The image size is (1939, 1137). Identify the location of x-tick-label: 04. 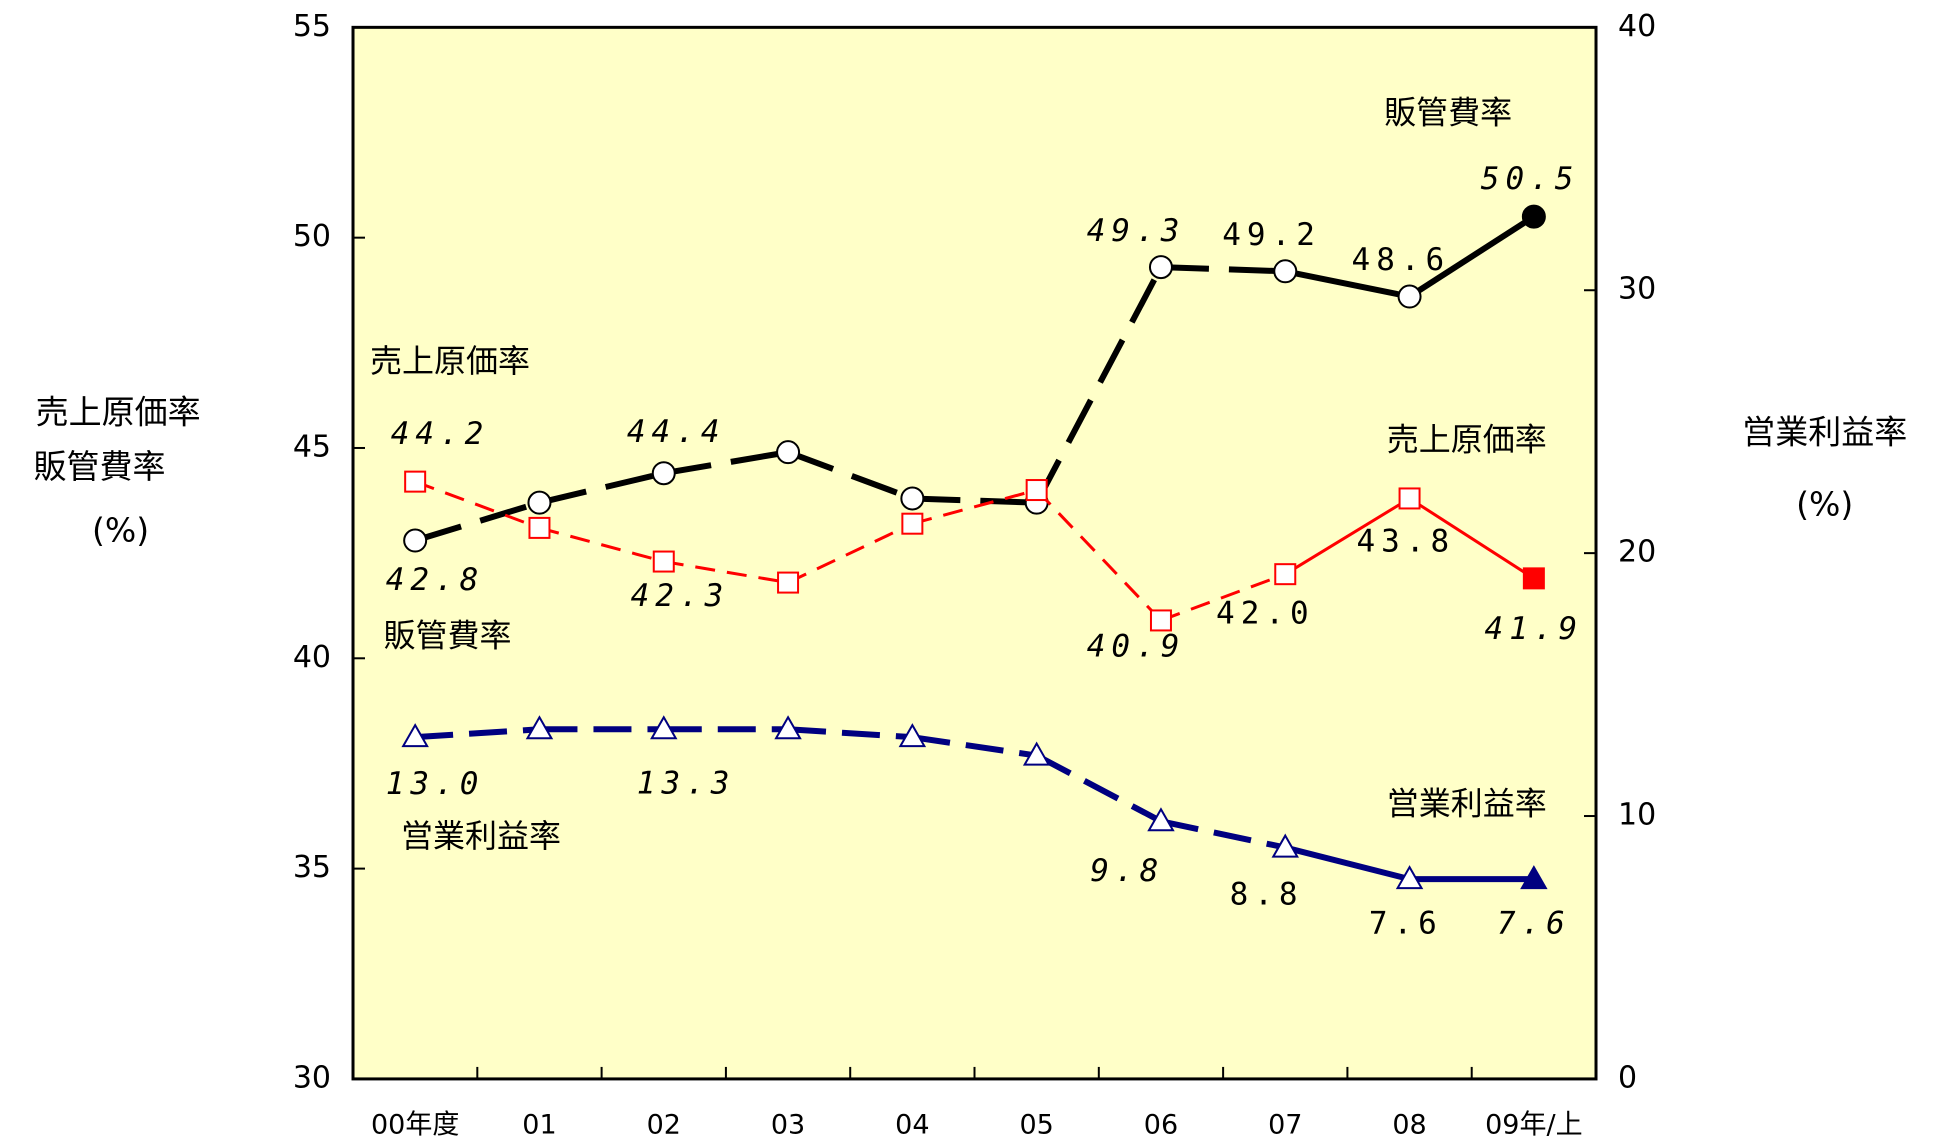
(912, 1123).